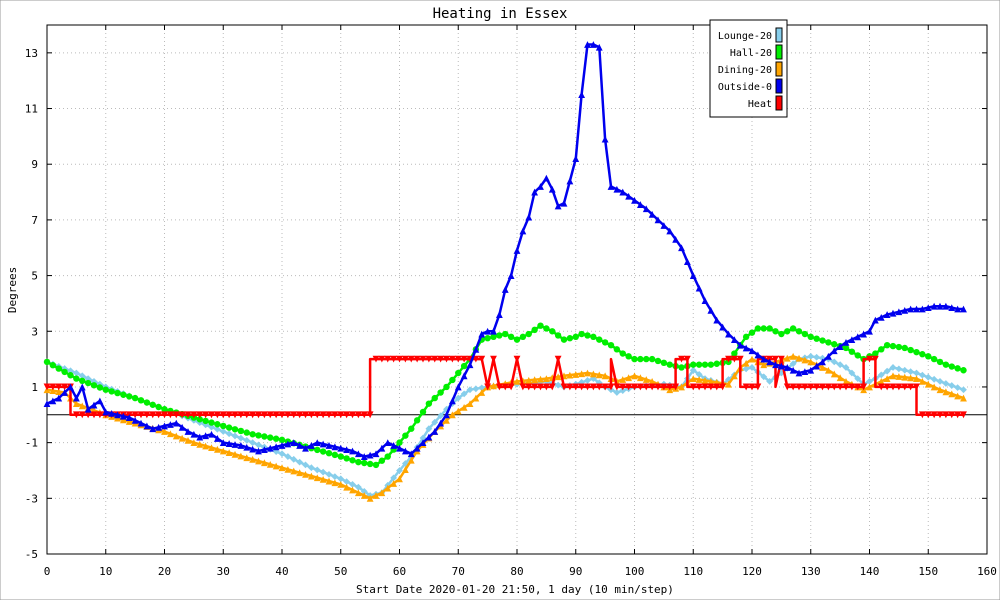 This screenshot has height=600, width=1000. I want to click on y-tick-label: -1, so click(31, 443).